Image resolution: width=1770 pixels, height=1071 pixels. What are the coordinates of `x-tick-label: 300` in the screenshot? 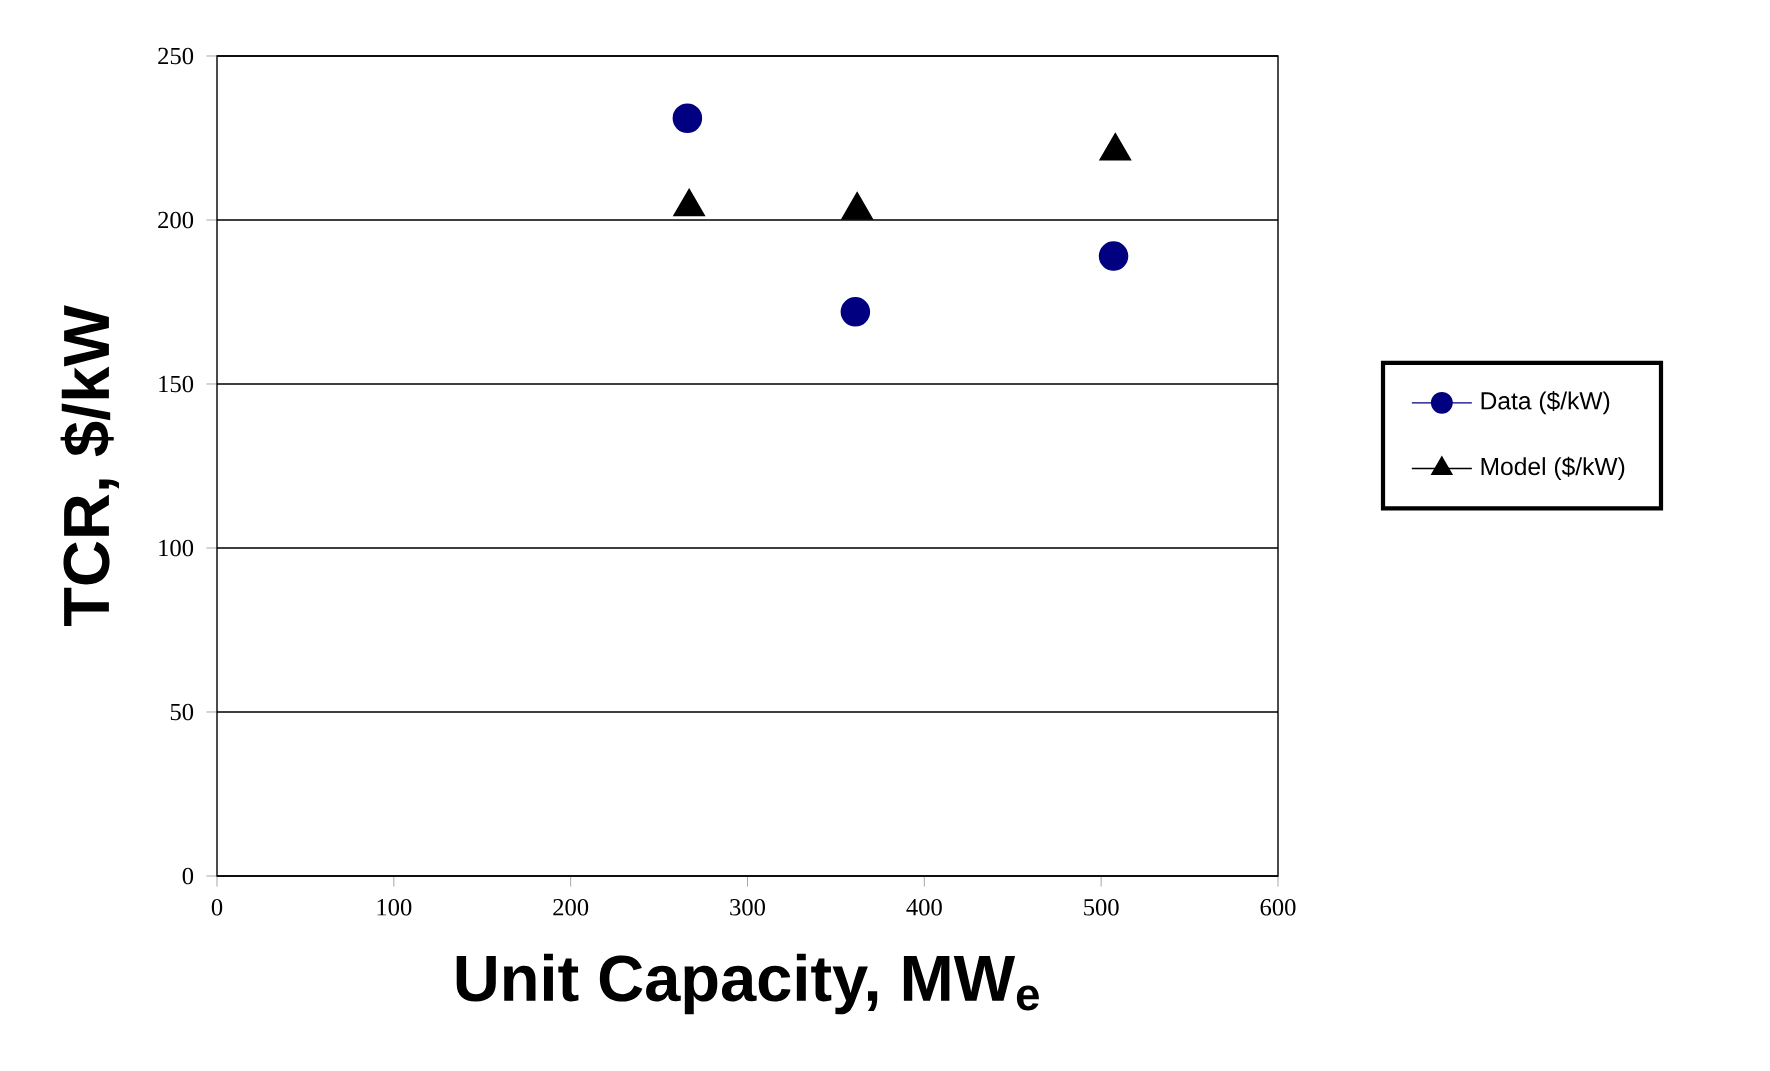 It's located at (747, 907).